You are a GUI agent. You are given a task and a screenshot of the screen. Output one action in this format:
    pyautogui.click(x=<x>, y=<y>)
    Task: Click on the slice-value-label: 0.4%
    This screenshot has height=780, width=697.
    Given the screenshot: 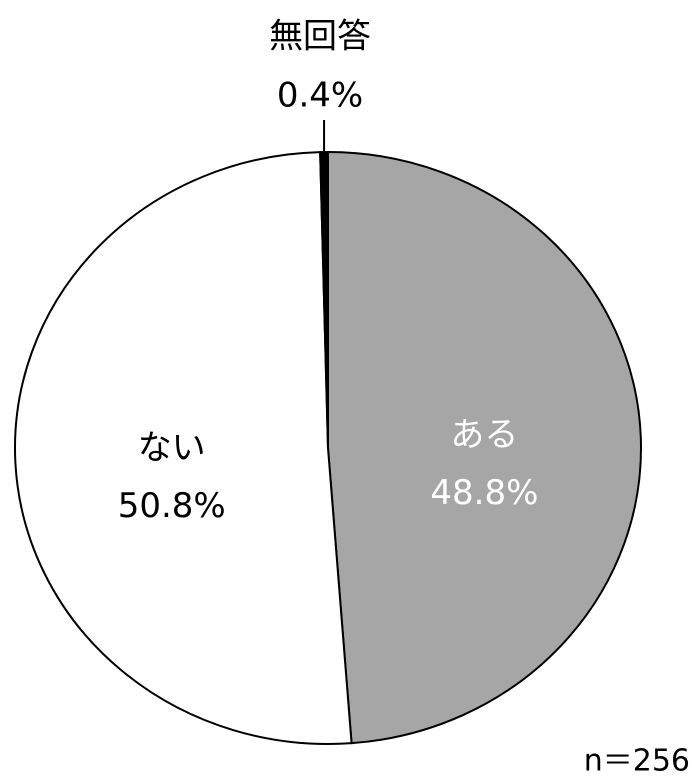 What is the action you would take?
    pyautogui.click(x=320, y=96)
    